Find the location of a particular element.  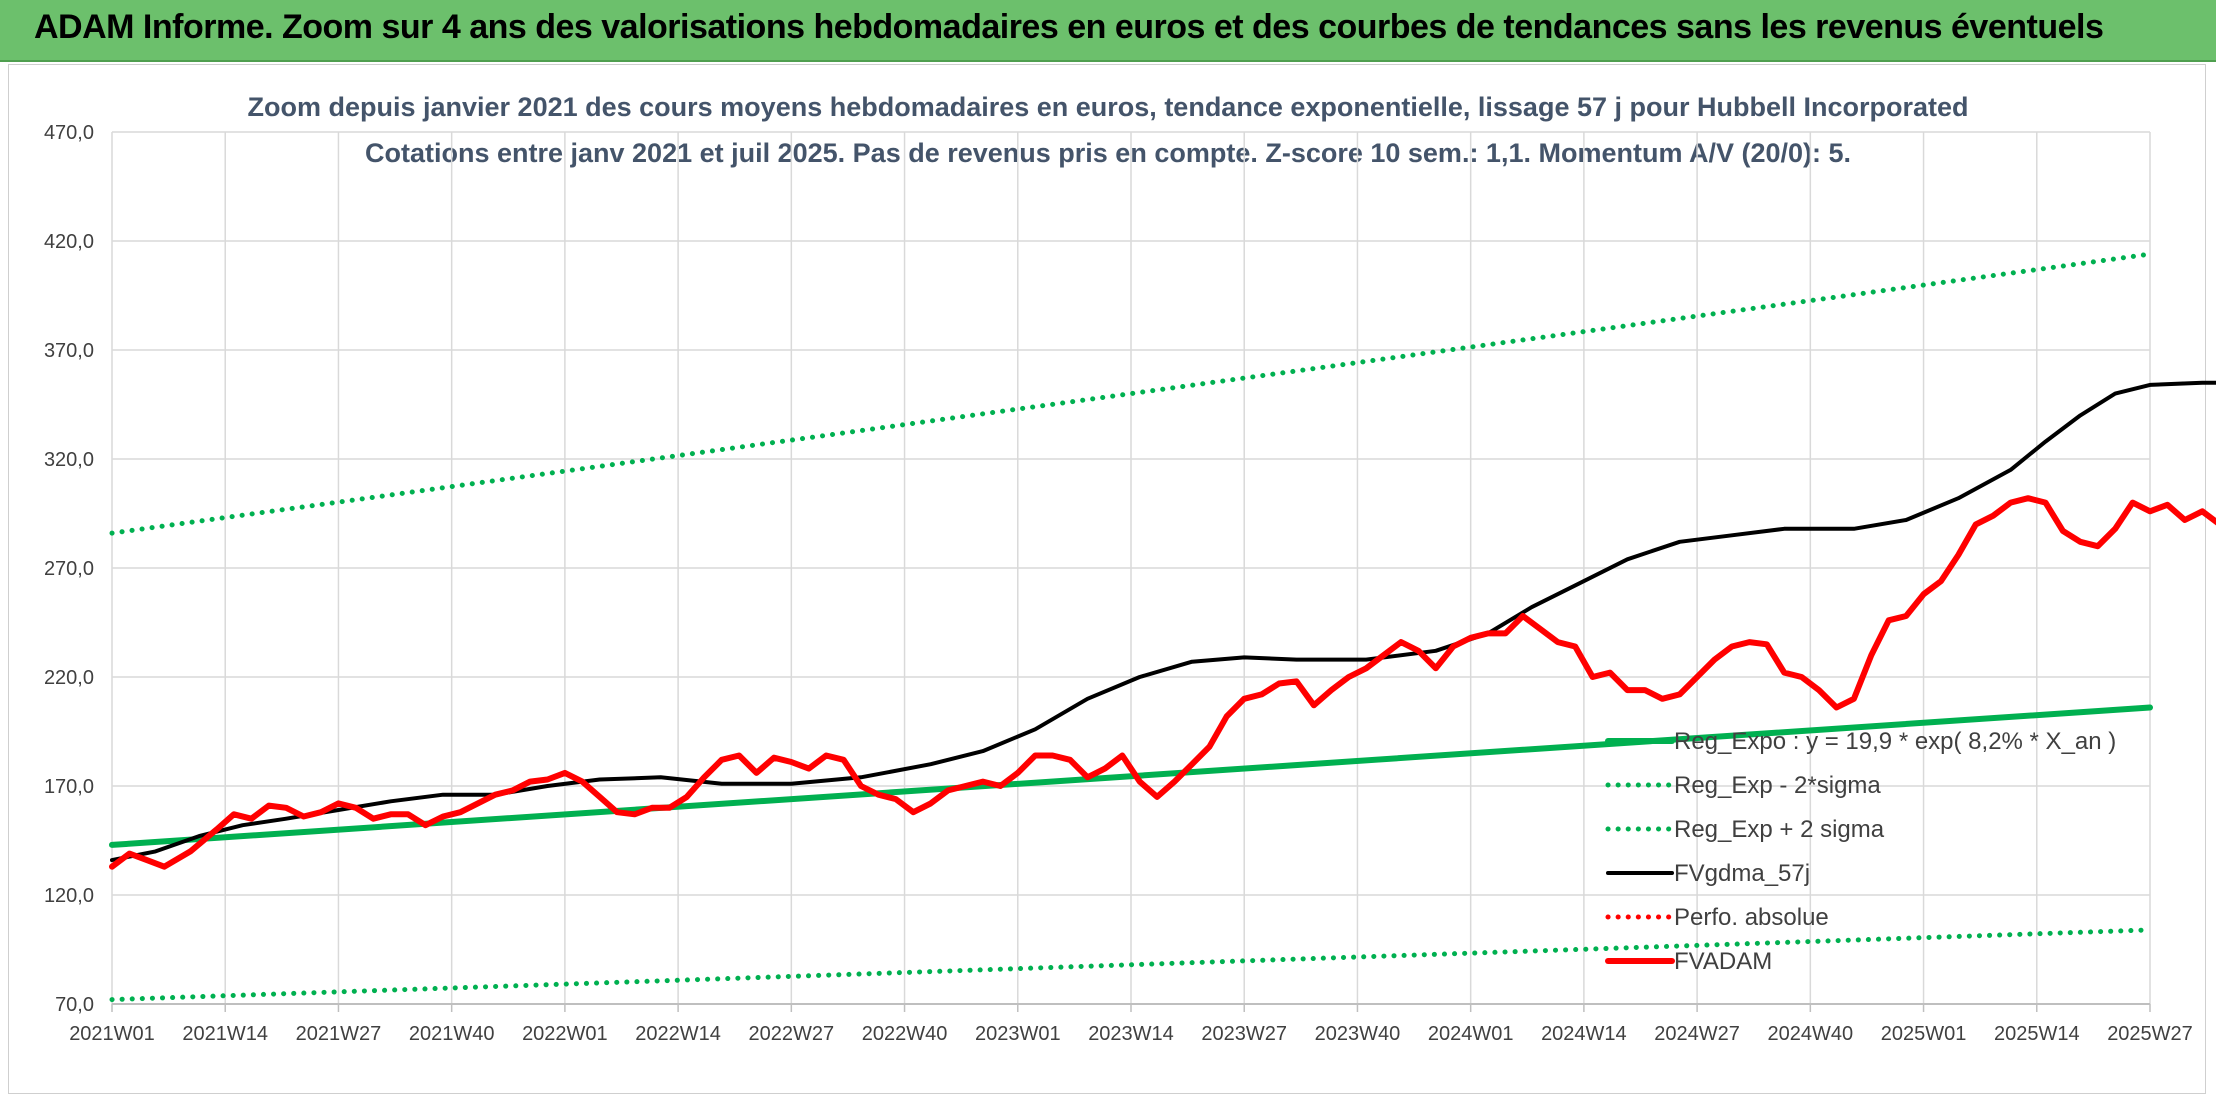

x-tick-label: 2023W40 is located at coordinates (1358, 1034).